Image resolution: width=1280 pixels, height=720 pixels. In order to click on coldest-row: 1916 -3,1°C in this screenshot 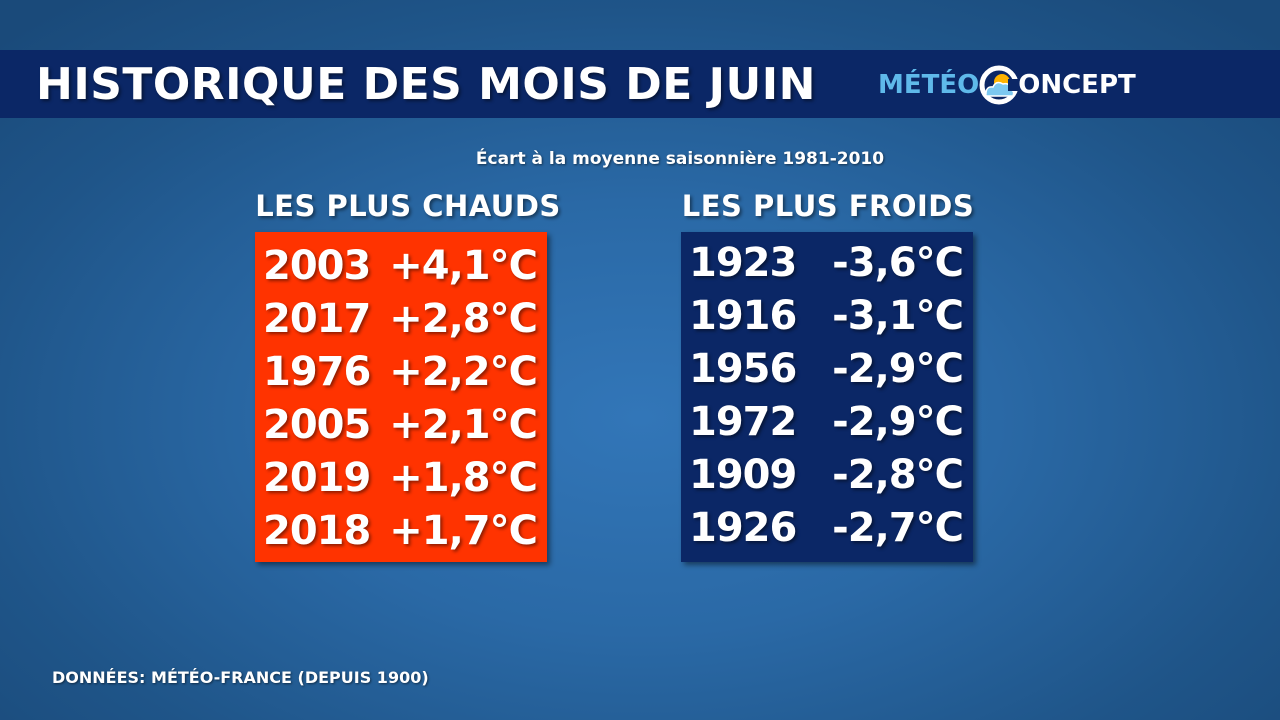, I will do `click(827, 316)`.